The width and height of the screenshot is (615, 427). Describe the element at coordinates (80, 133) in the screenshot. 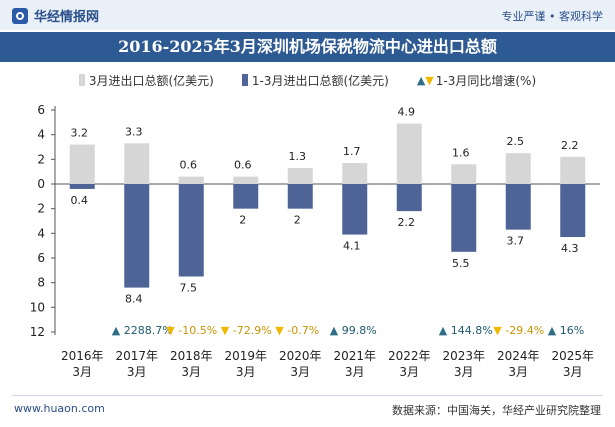

I see `data-label-march: 3.2` at that location.